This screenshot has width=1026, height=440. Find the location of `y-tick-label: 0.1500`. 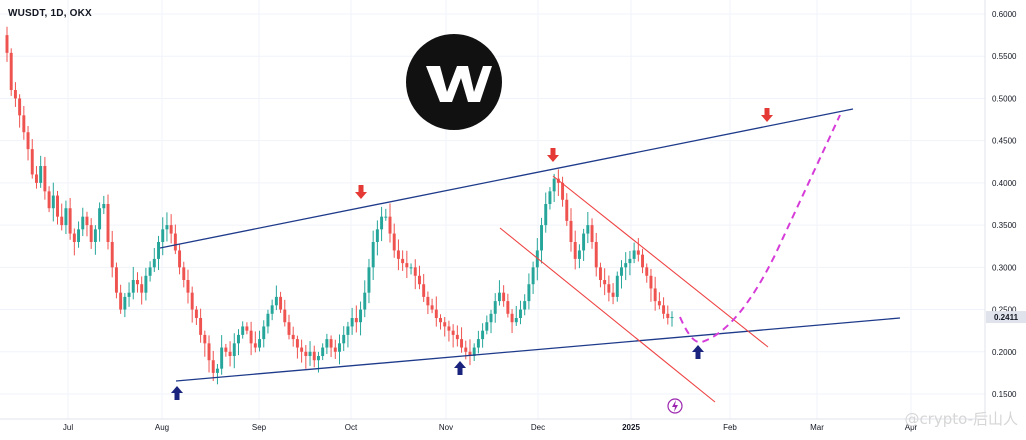

y-tick-label: 0.1500 is located at coordinates (1004, 394).